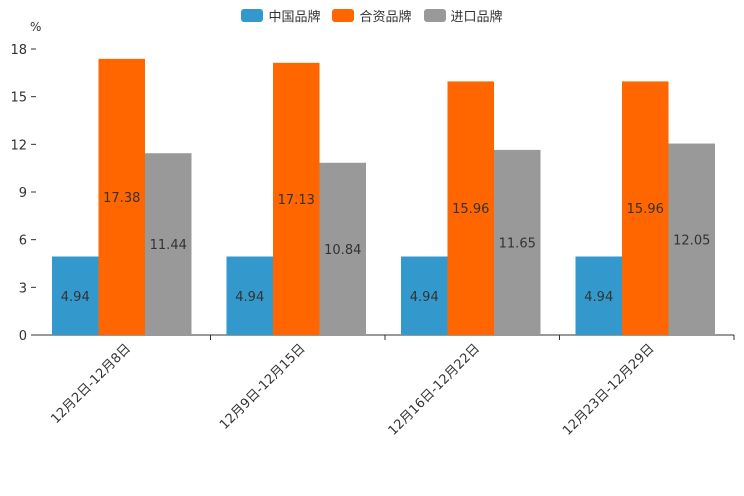 This screenshot has width=744, height=496. I want to click on y-tick-label: 15, so click(18, 98).